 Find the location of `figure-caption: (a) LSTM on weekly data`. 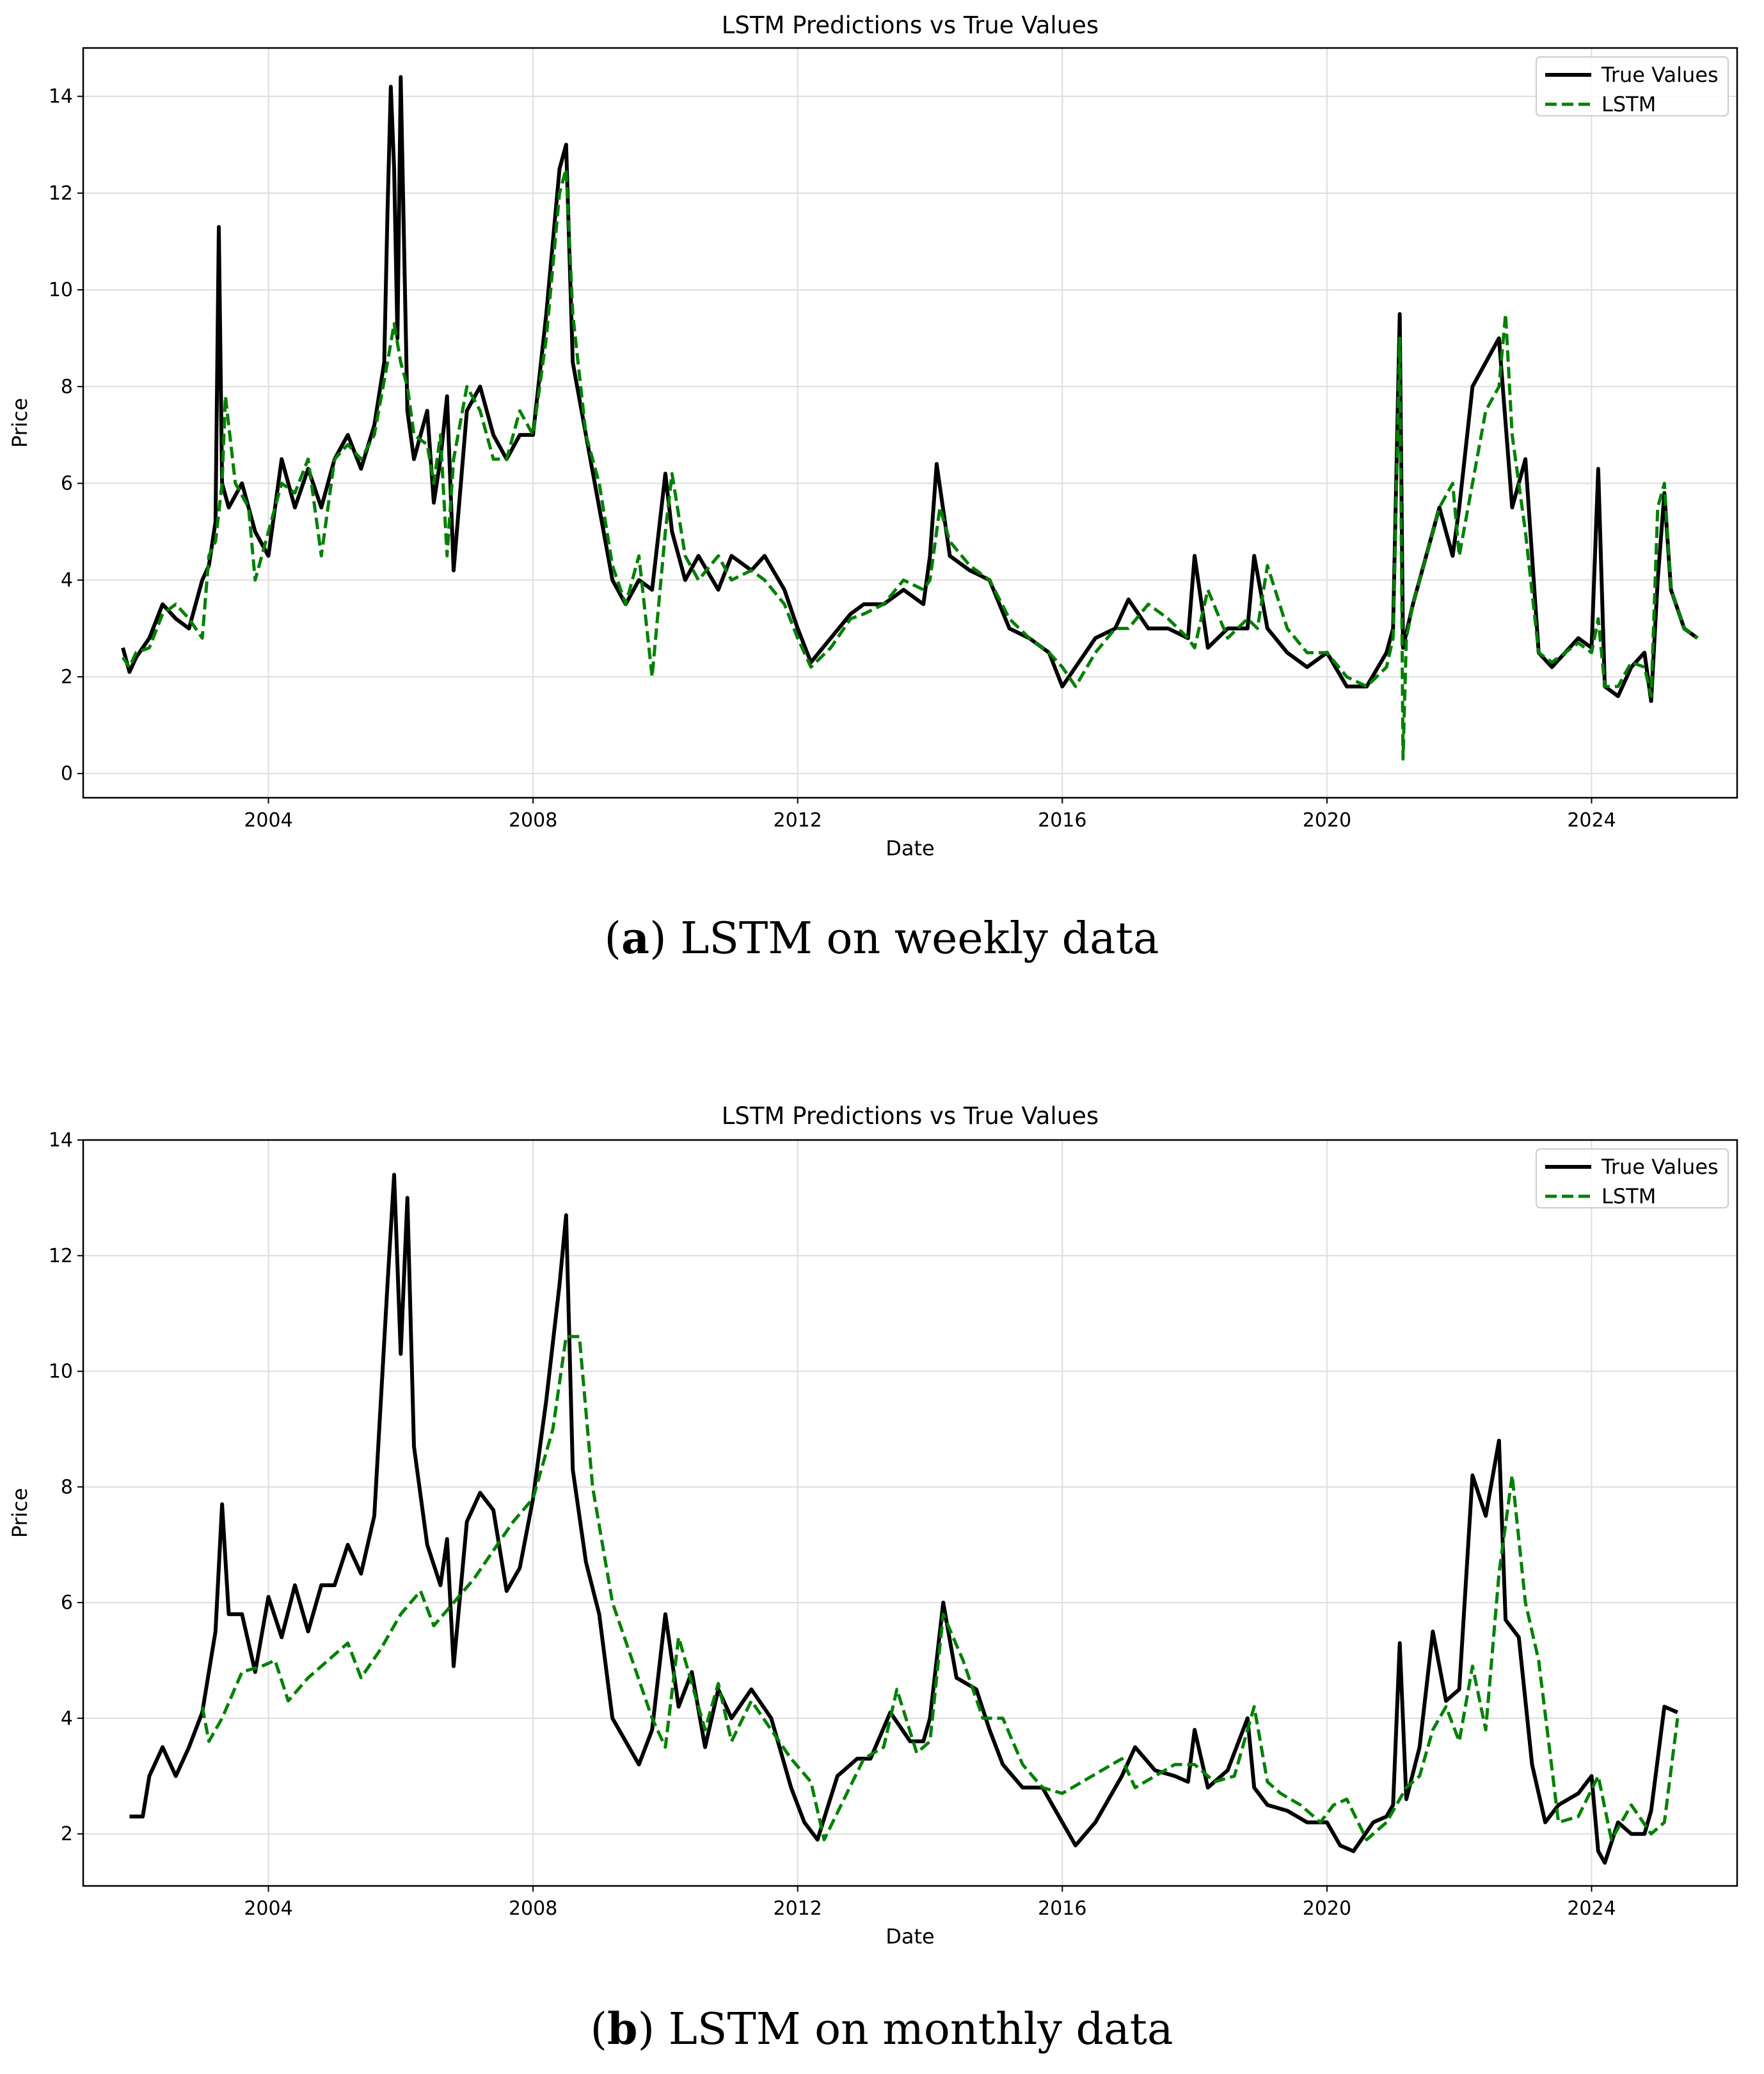

figure-caption: (a) LSTM on weekly data is located at coordinates (881, 938).